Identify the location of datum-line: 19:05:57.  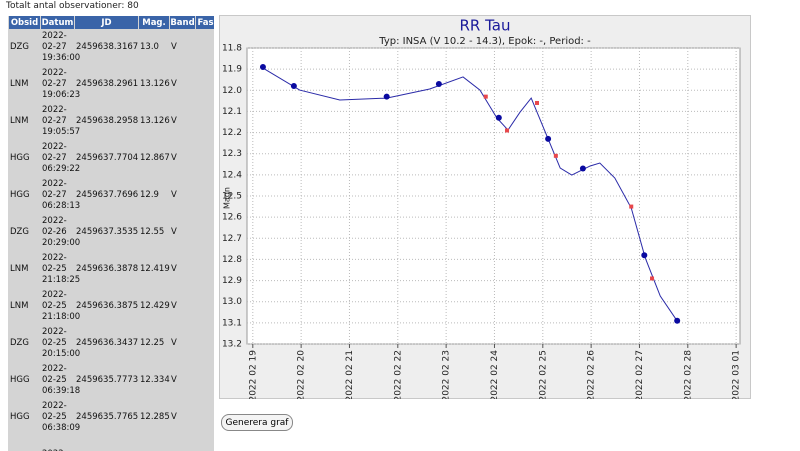
(61, 132).